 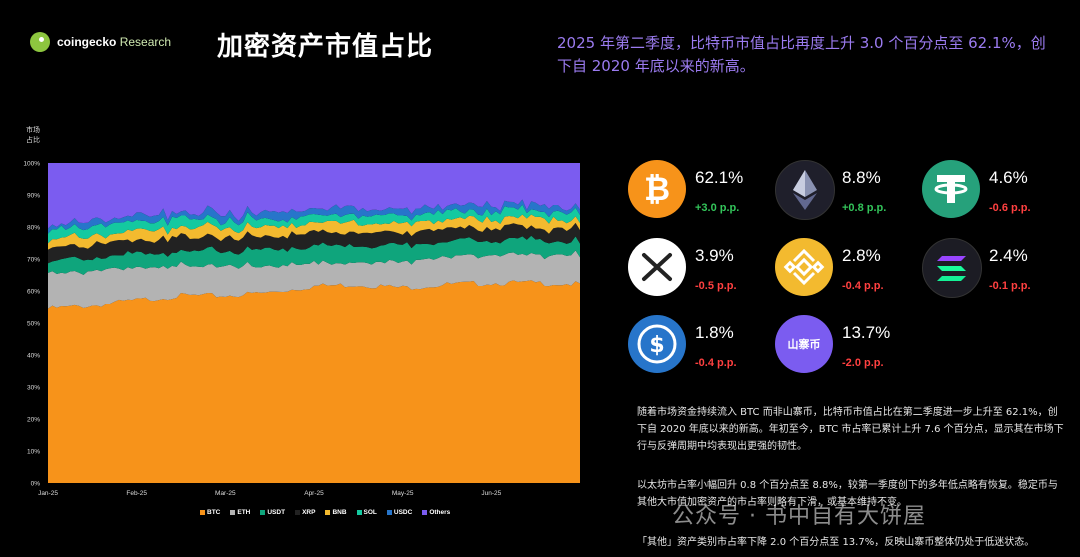 What do you see at coordinates (36, 484) in the screenshot?
I see `y-tick-label: 0%` at bounding box center [36, 484].